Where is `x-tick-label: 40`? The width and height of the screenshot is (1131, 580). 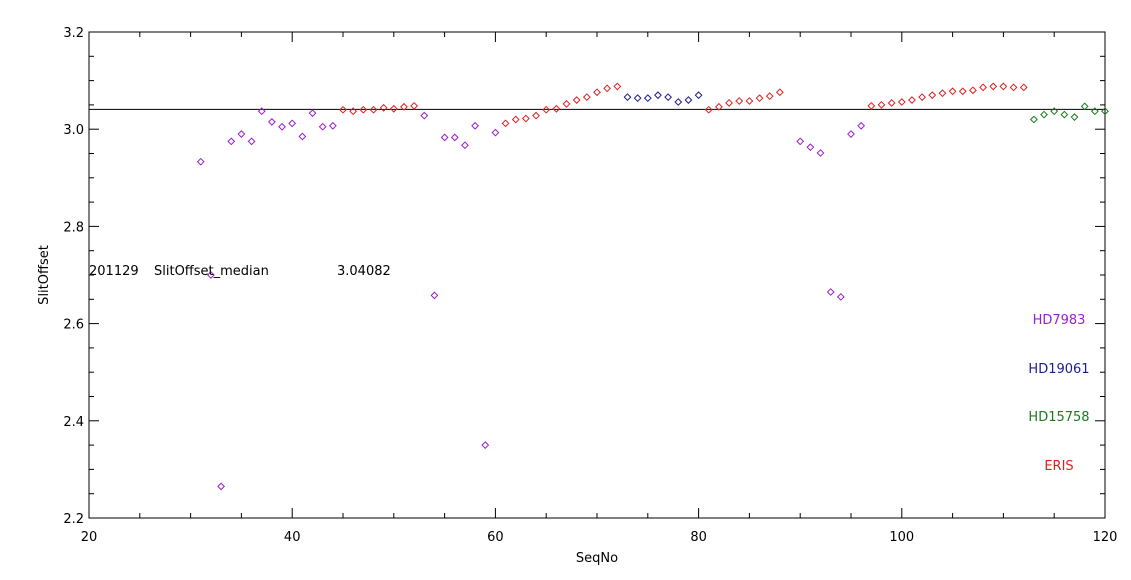 x-tick-label: 40 is located at coordinates (292, 537).